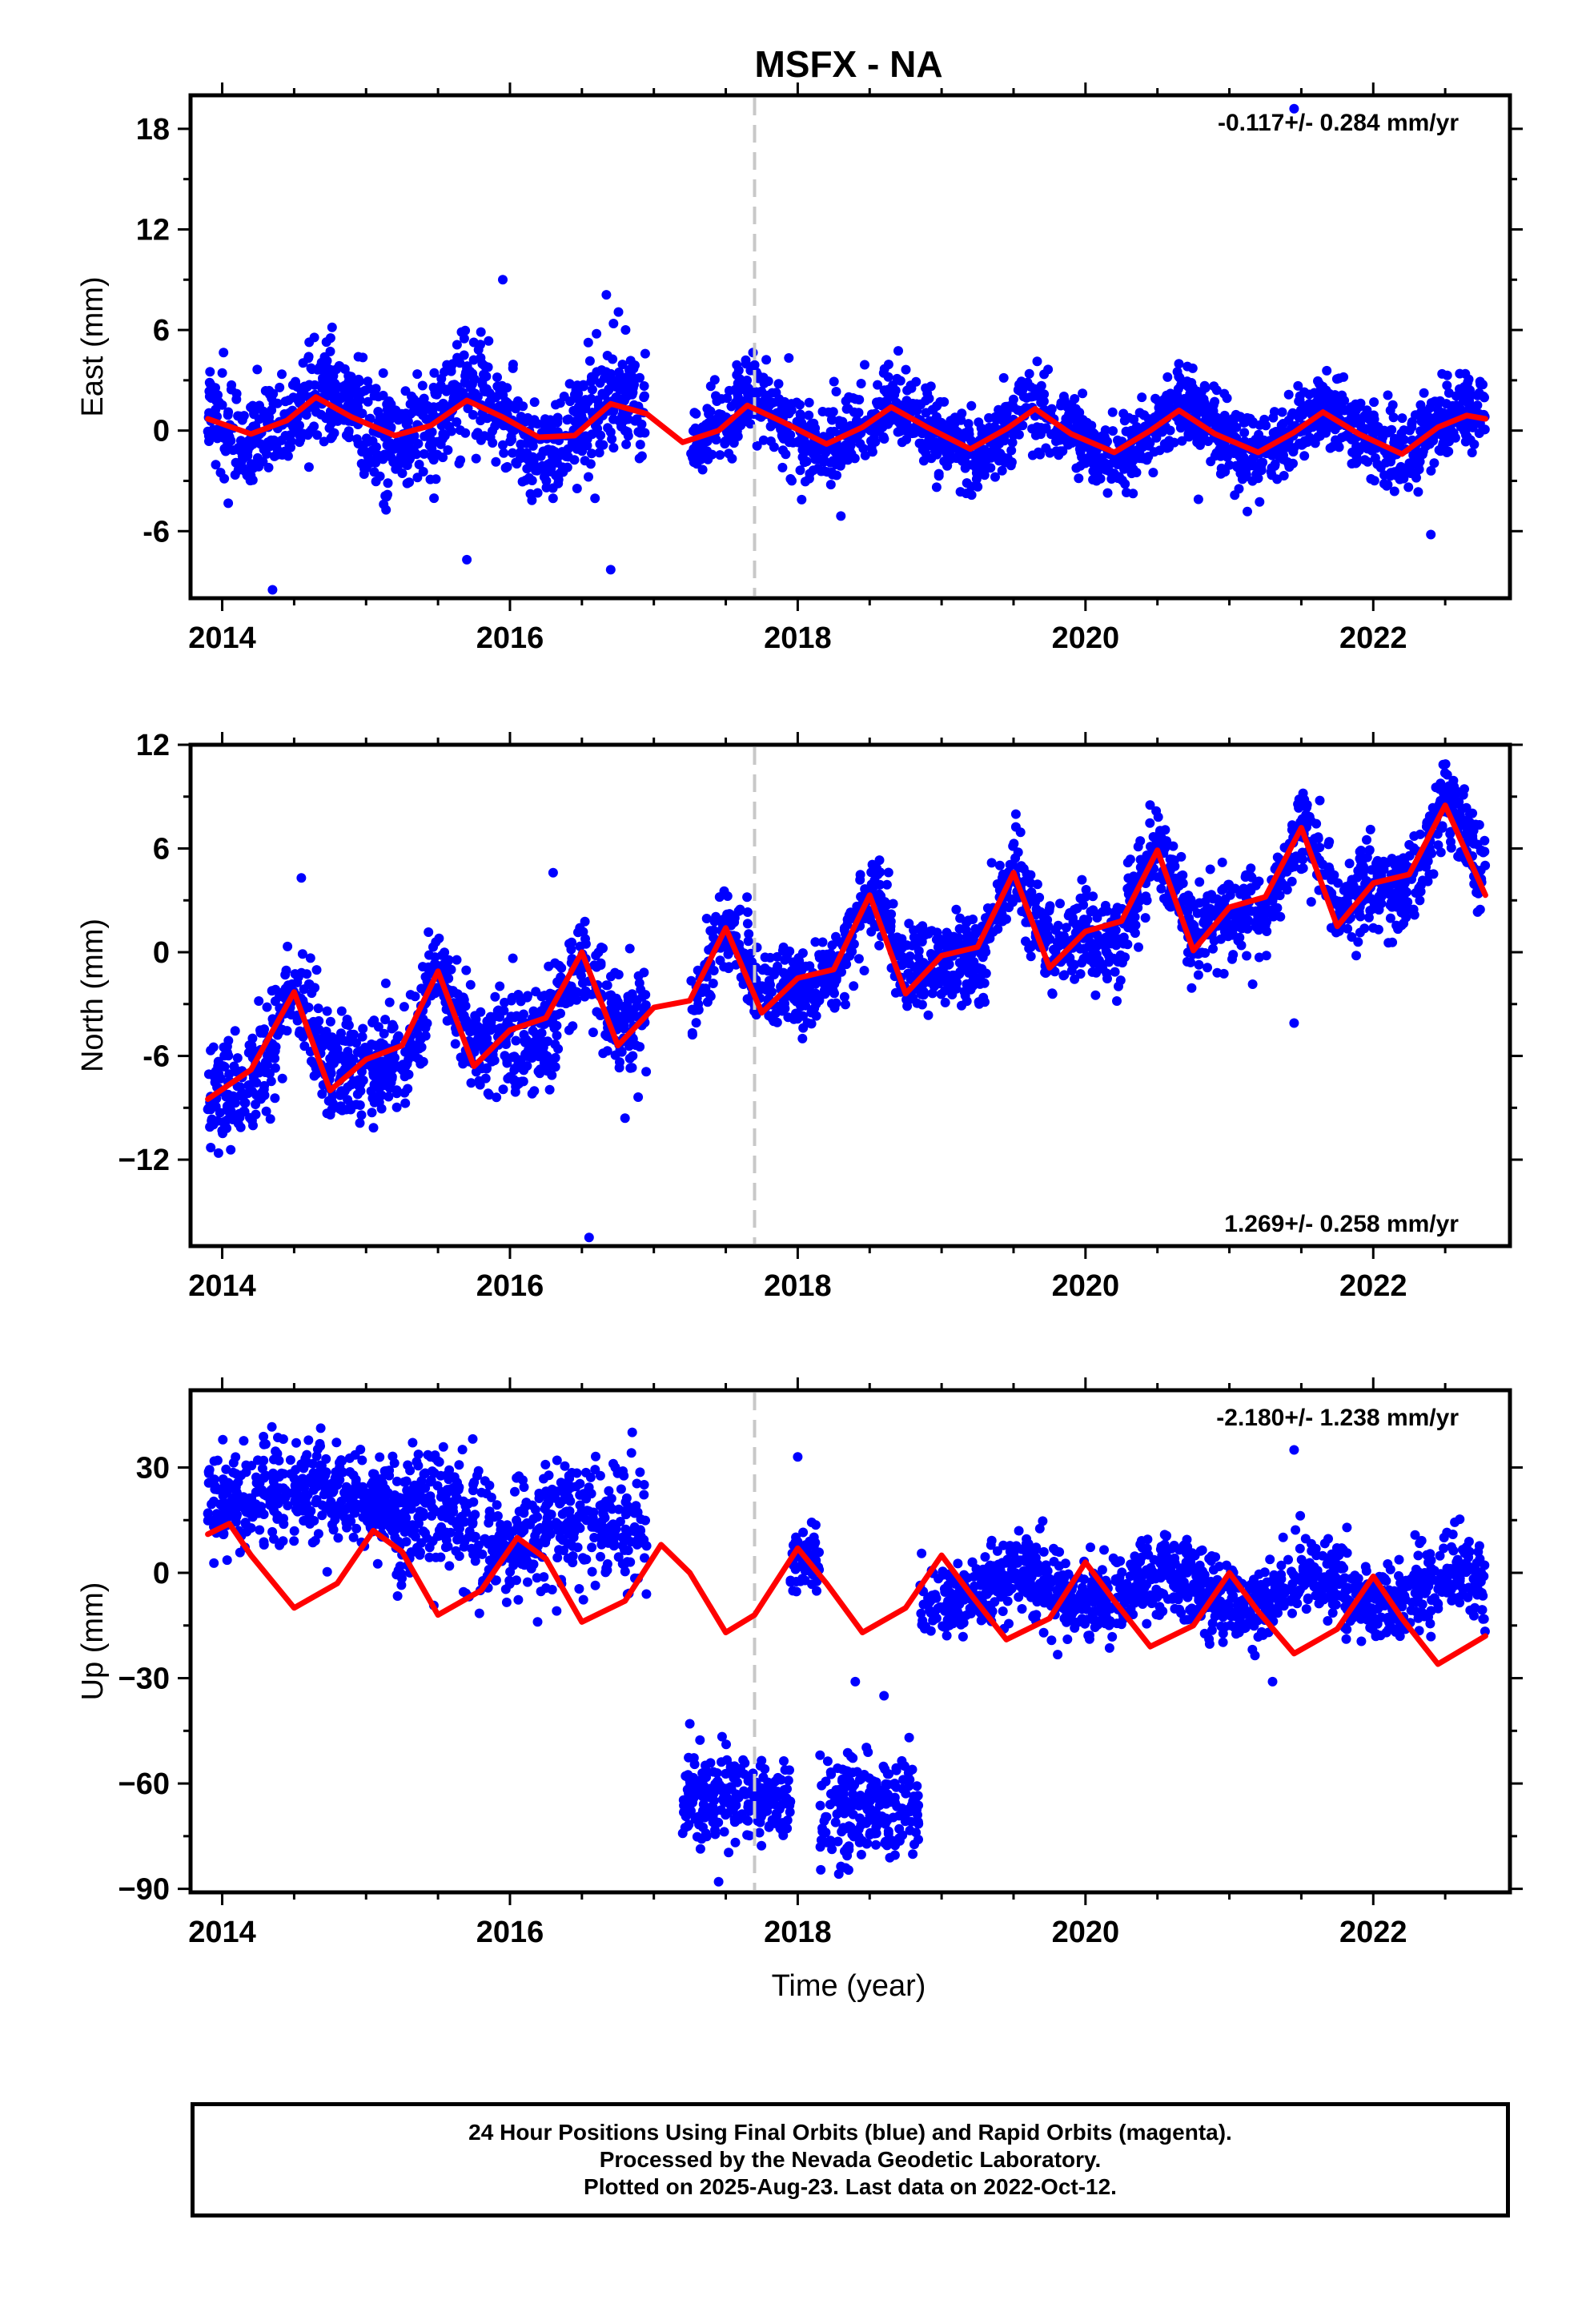 This screenshot has height=2324, width=1582. What do you see at coordinates (1431, 534) in the screenshot?
I see `data-point-outlier` at bounding box center [1431, 534].